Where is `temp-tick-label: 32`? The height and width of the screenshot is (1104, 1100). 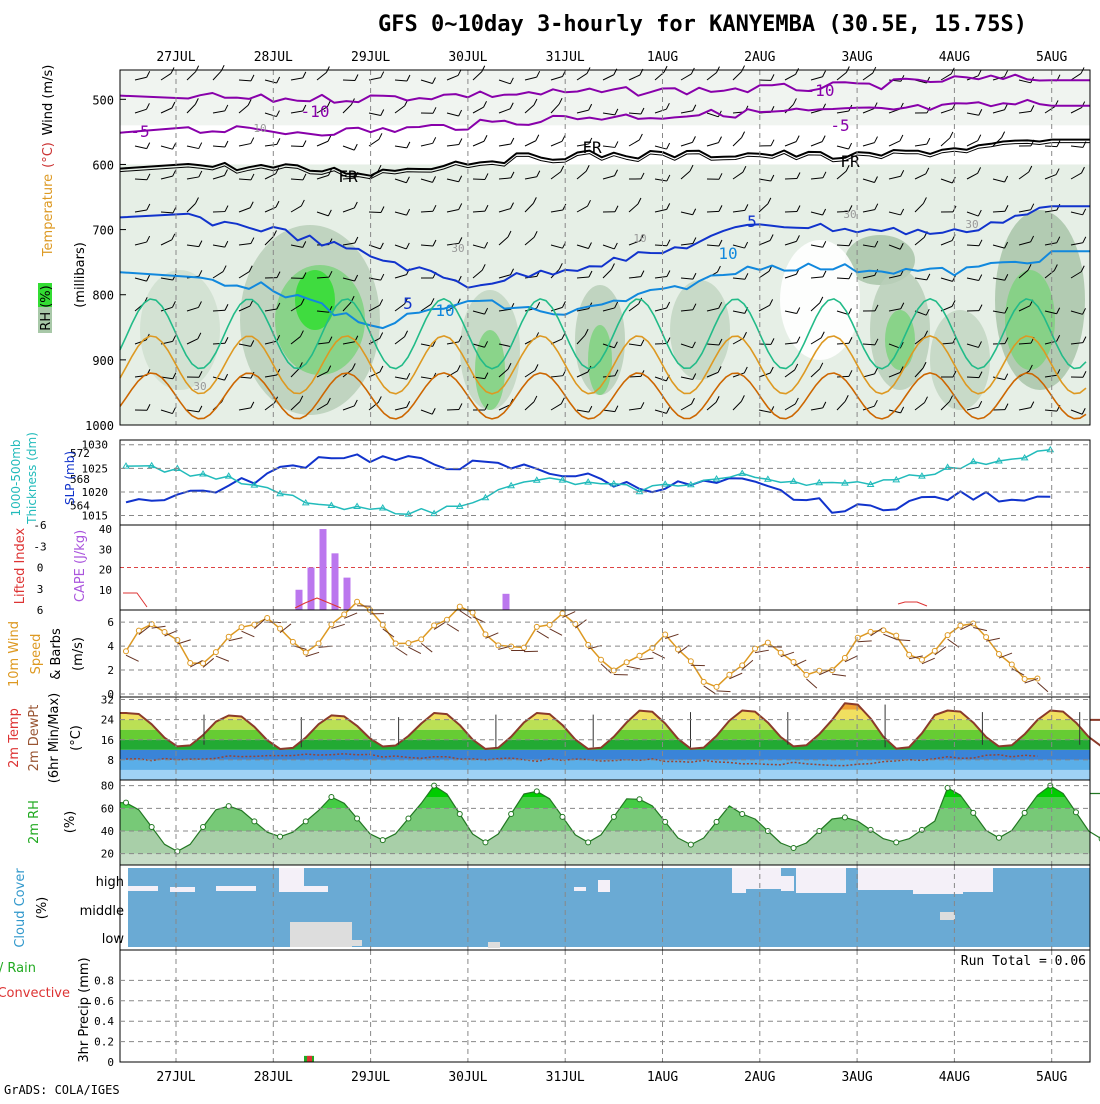
temp-tick-label: 32 is located at coordinates (107, 700).